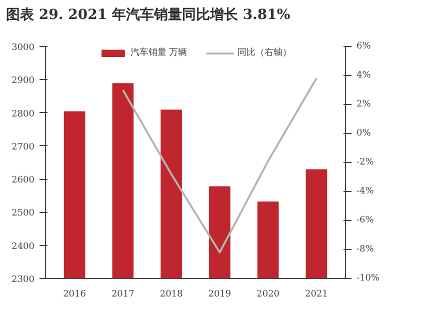 This screenshot has width=427, height=326. I want to click on y2-tick-label: -10%, so click(368, 279).